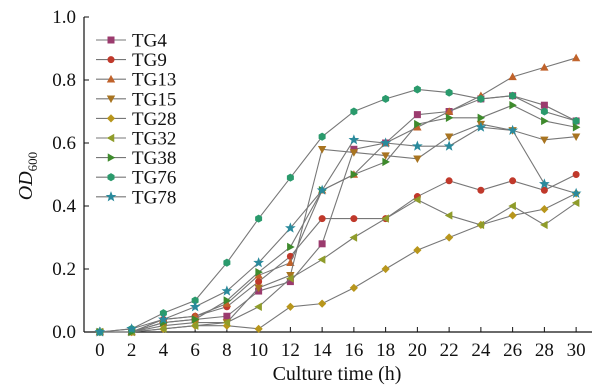 The width and height of the screenshot is (605, 388). I want to click on legend-marker-tg15, so click(111, 99).